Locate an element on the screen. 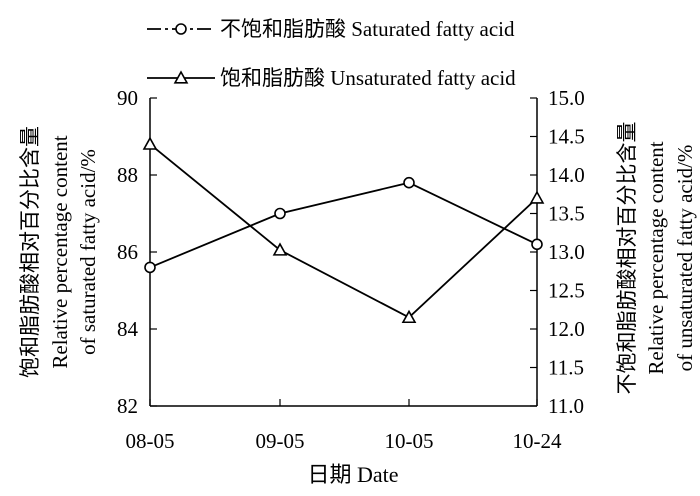 This screenshot has height=496, width=700. left-axis-label-line: 饱和脂肪酸相对百分比含量 is located at coordinates (30, 252).